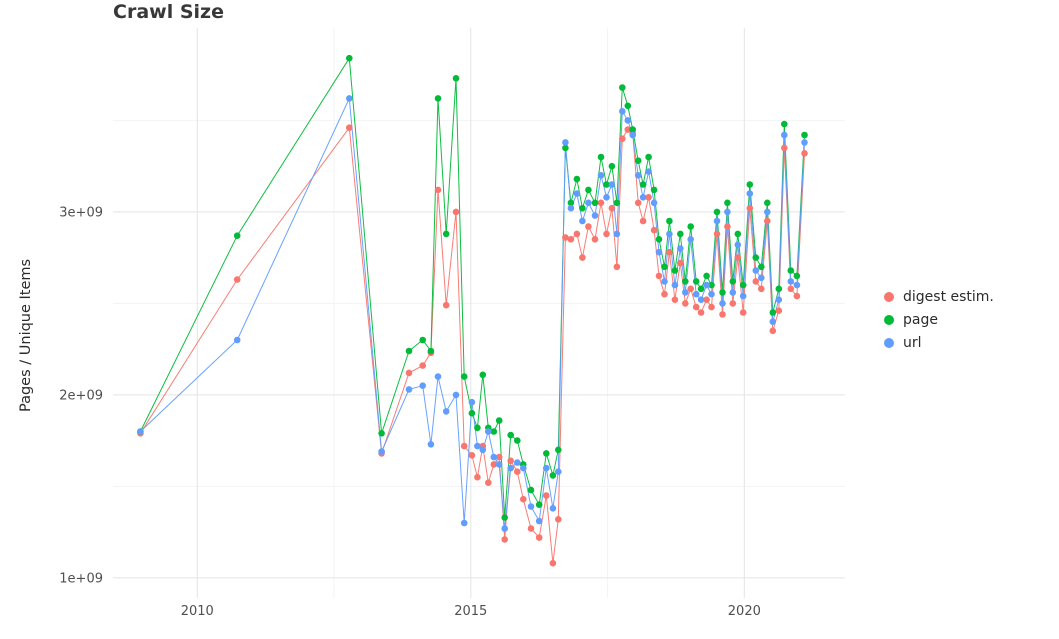 This screenshot has height=639, width=1059. Describe the element at coordinates (889, 320) in the screenshot. I see `legend-dot-page` at that location.